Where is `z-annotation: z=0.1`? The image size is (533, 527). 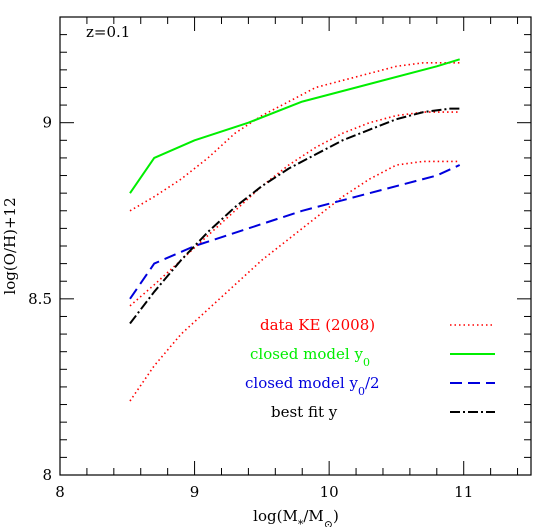
z-annotation: z=0.1 is located at coordinates (108, 32).